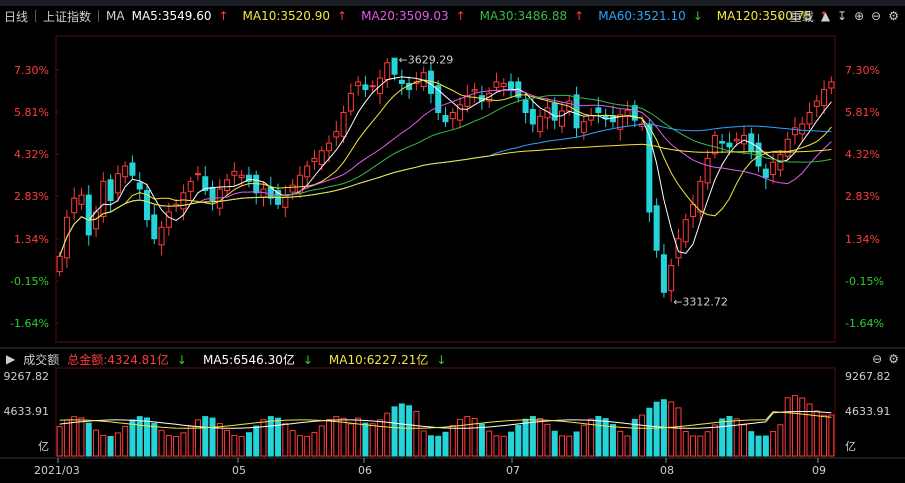  What do you see at coordinates (825, 16) in the screenshot?
I see `lock-icon: ▲` at bounding box center [825, 16].